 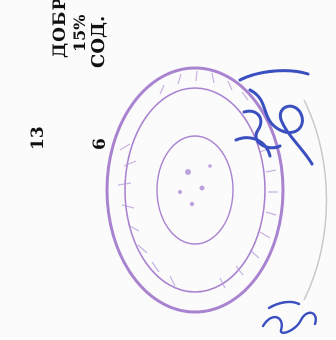 What do you see at coordinates (79, 33) in the screenshot?
I see `header-text-line-2: 15%` at bounding box center [79, 33].